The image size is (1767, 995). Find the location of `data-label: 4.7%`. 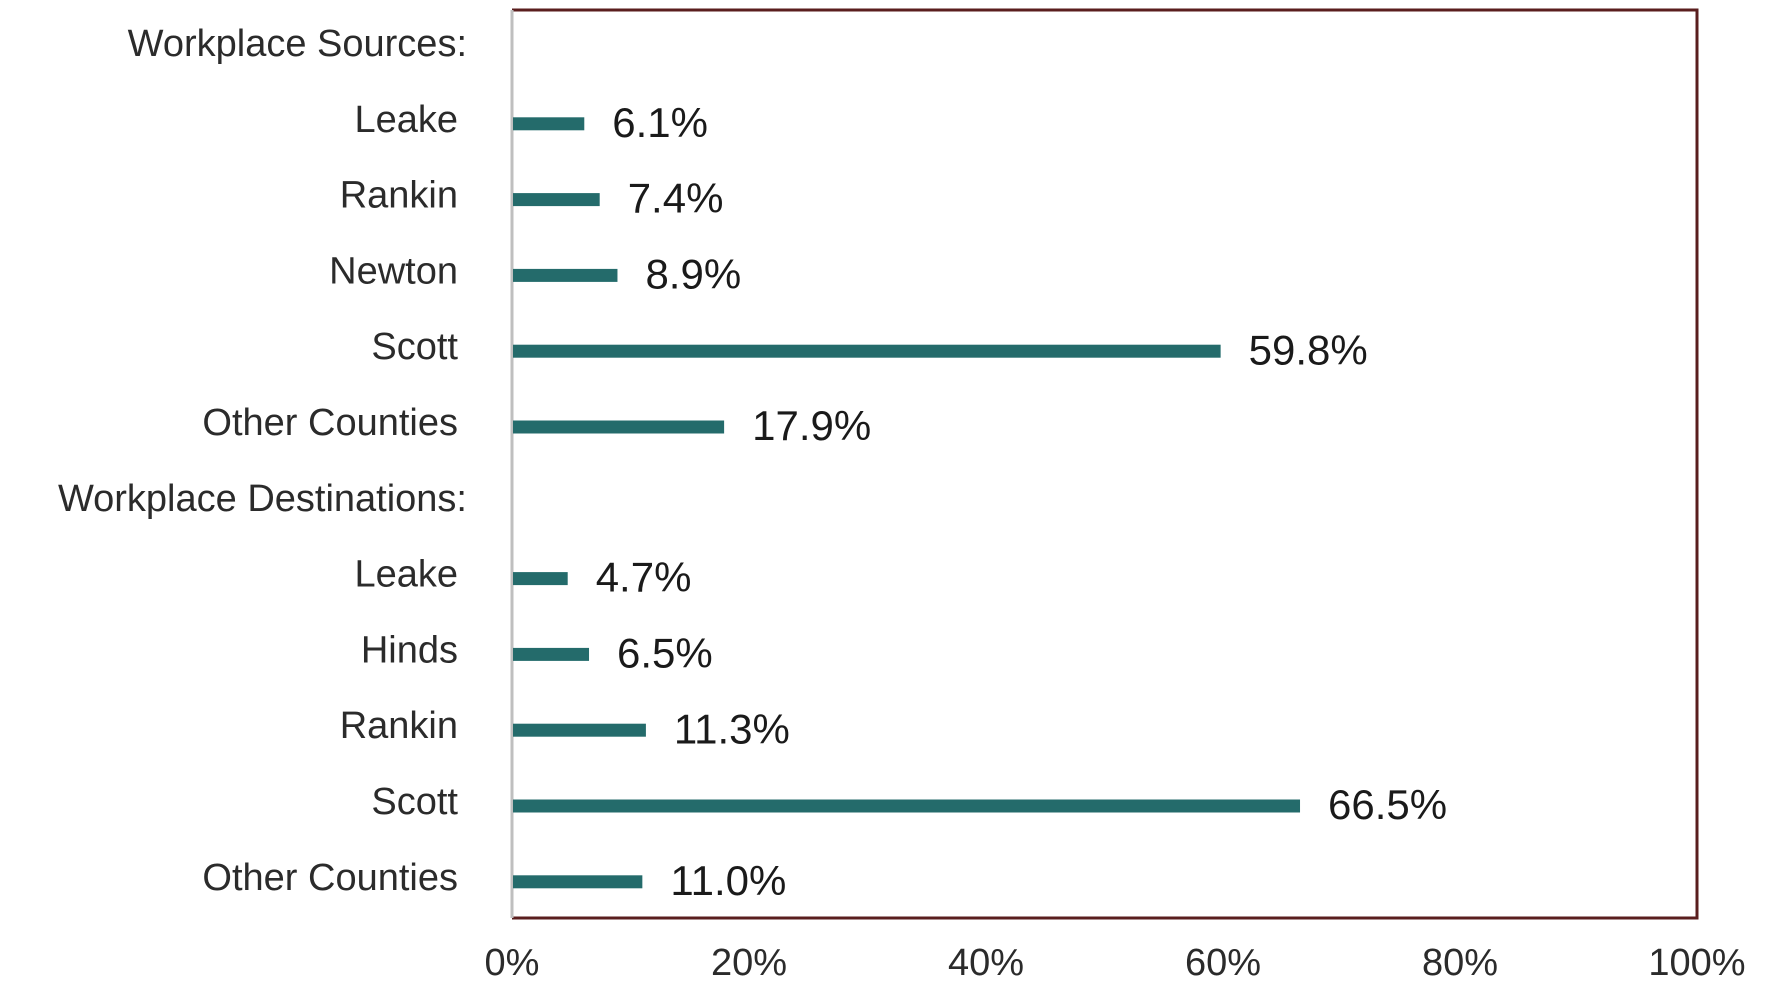

data-label: 4.7% is located at coordinates (644, 577).